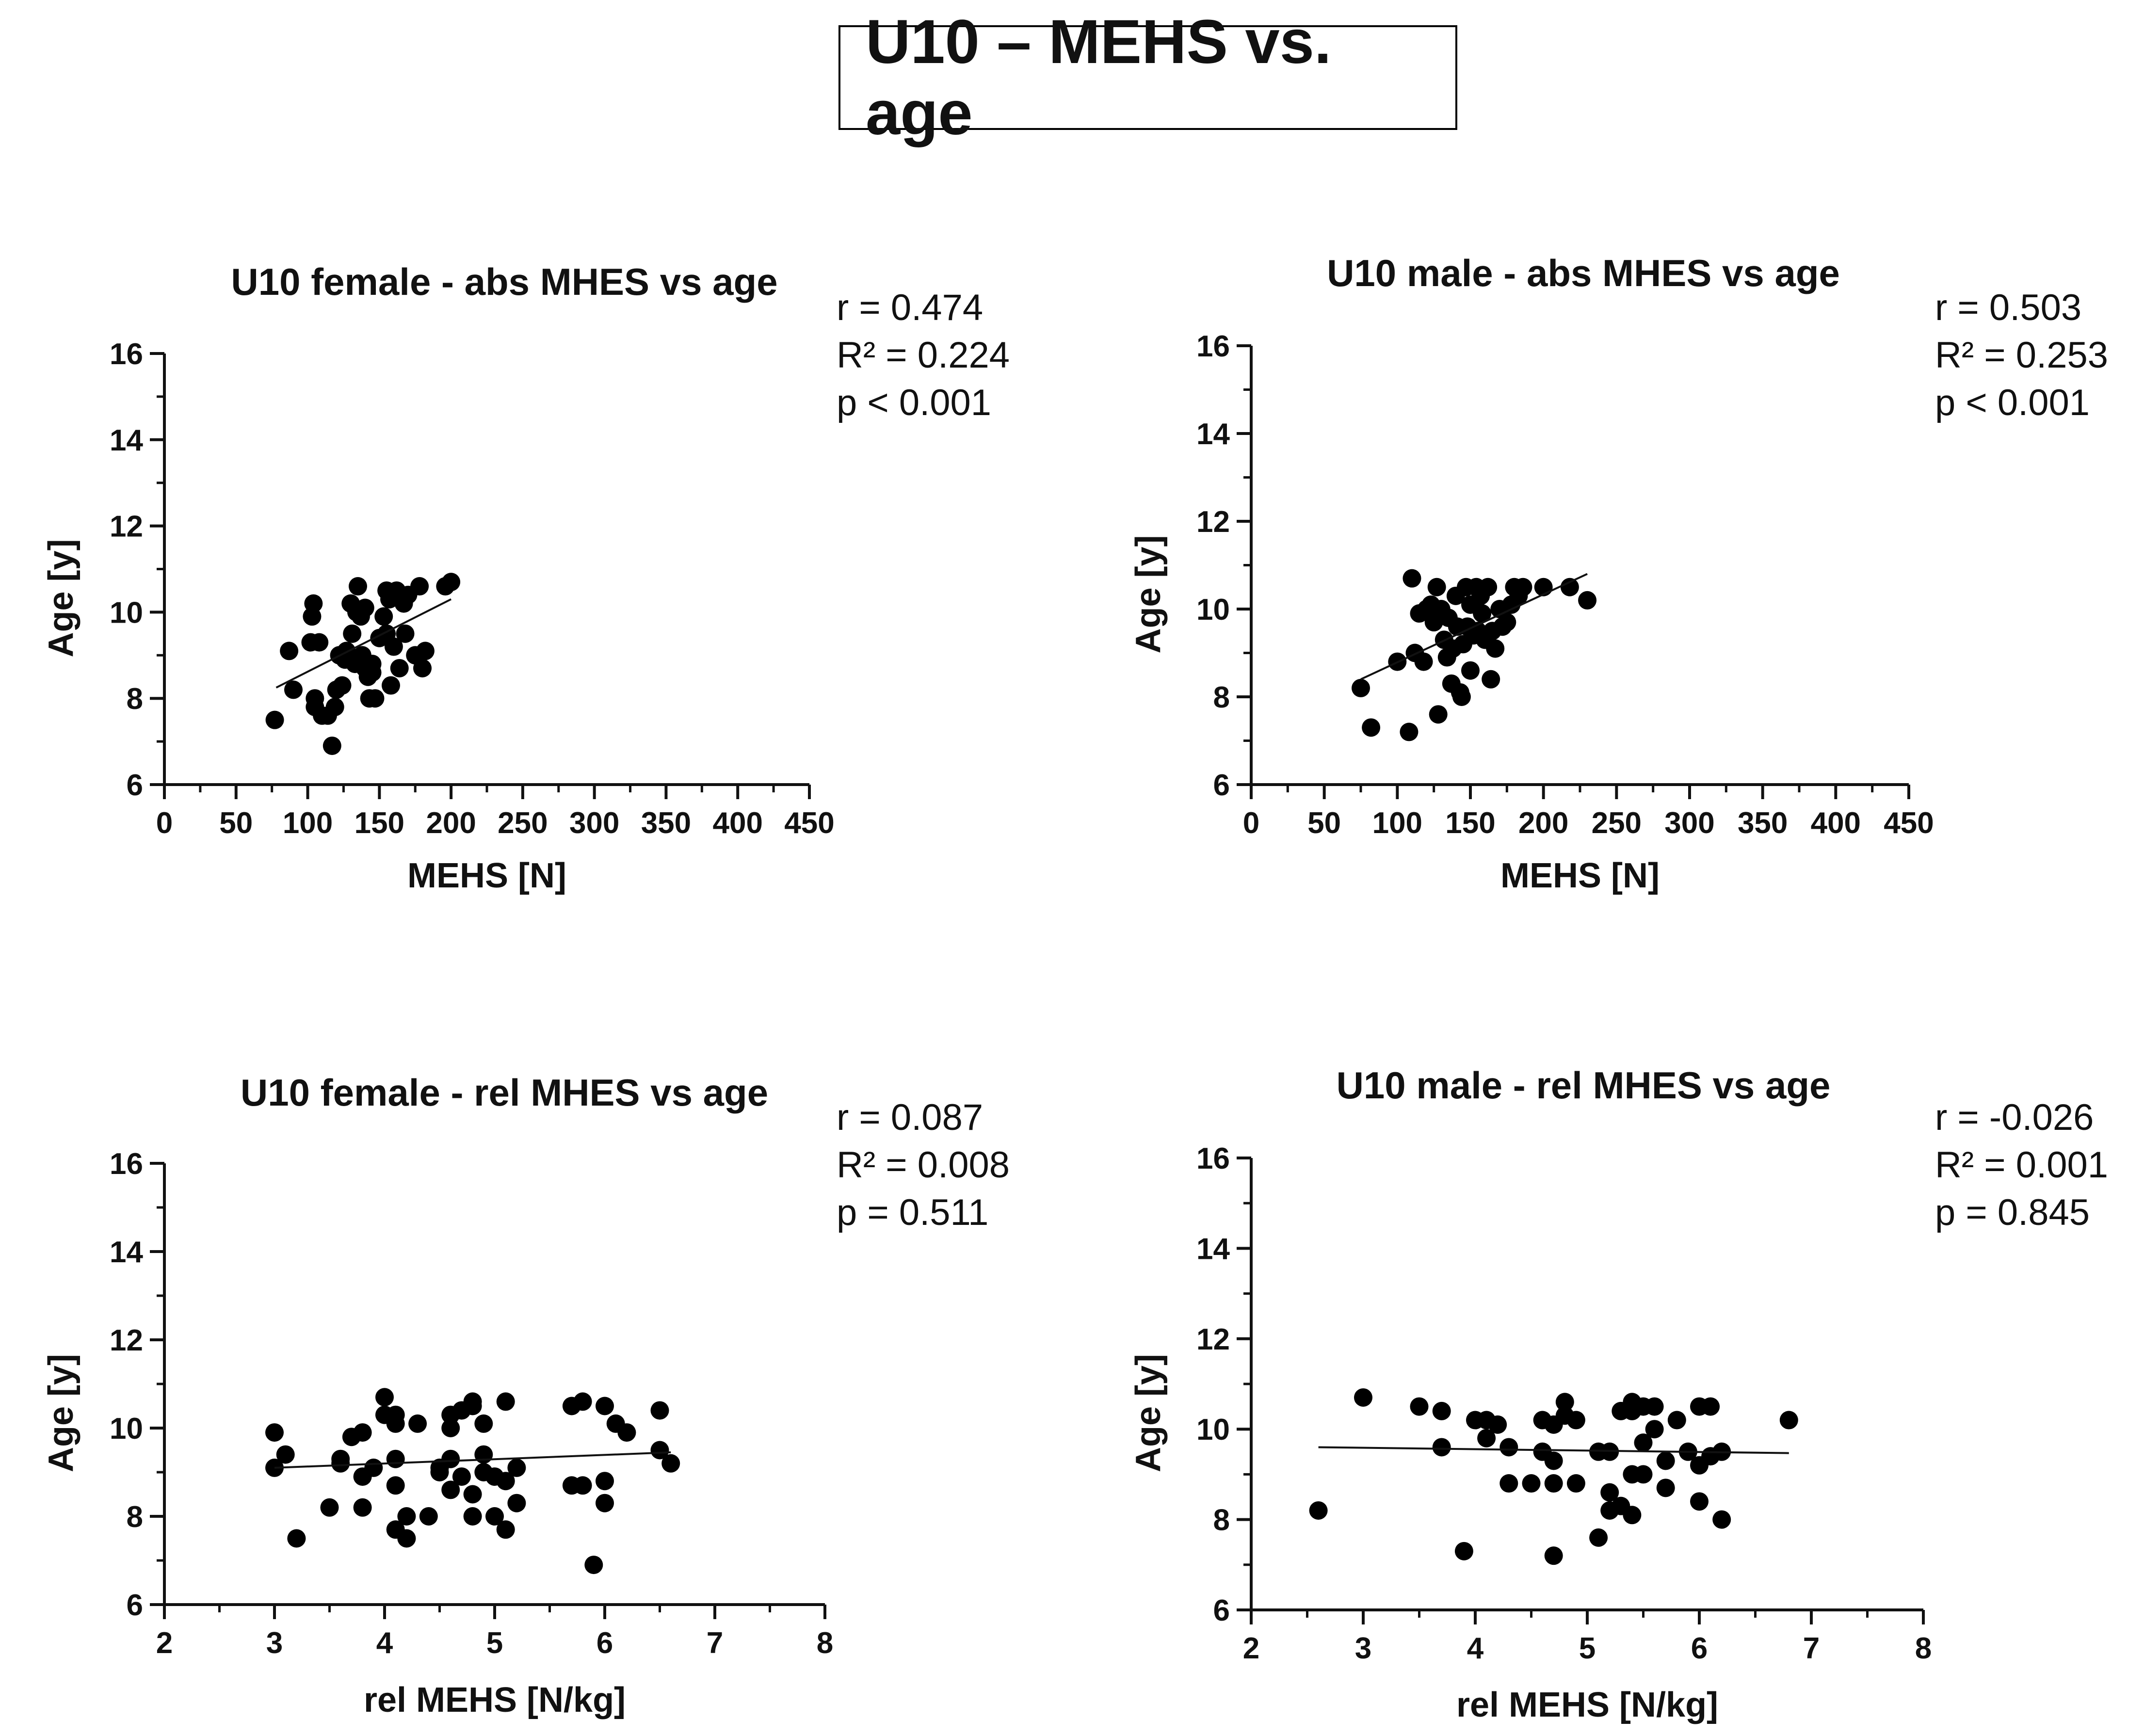 Image resolution: width=2144 pixels, height=1736 pixels. Describe the element at coordinates (1836, 823) in the screenshot. I see `x-tick-label: 400` at that location.